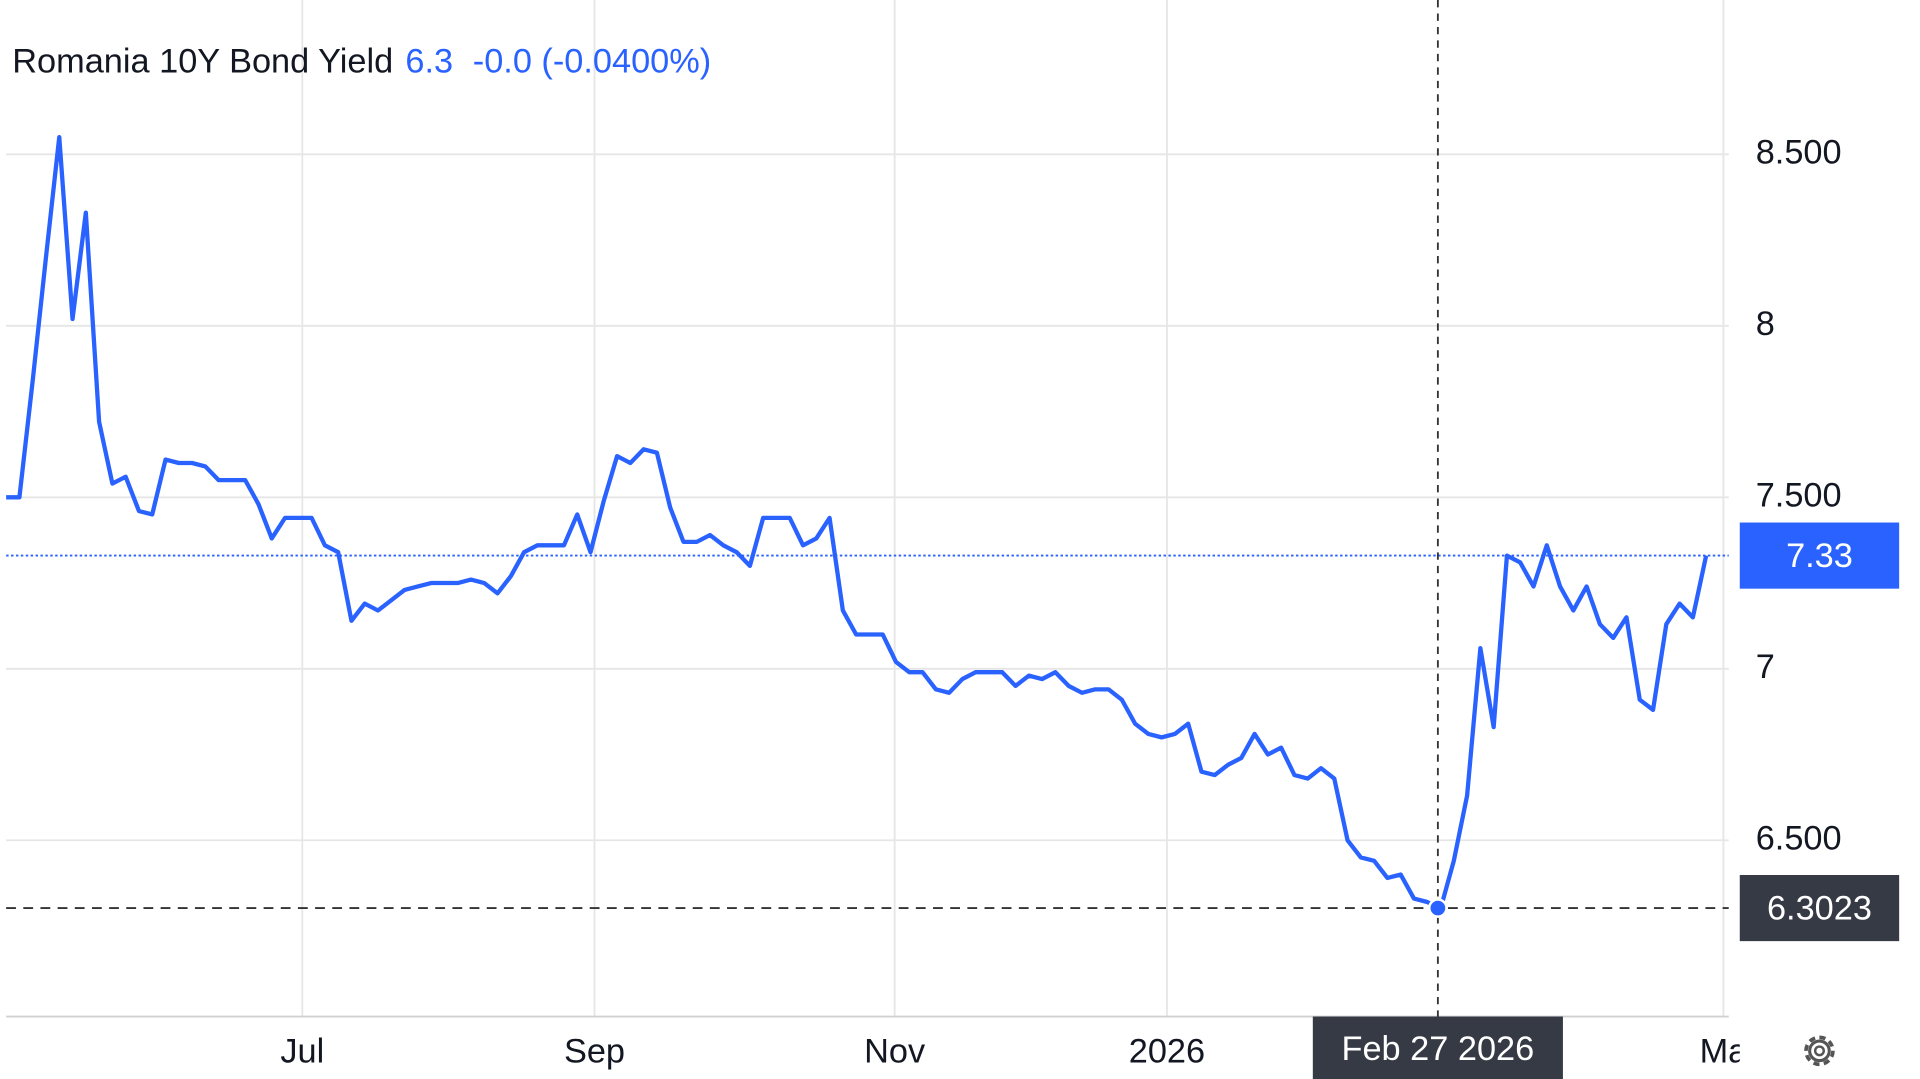 This screenshot has height=1079, width=1920. Describe the element at coordinates (1438, 908) in the screenshot. I see `crosshair-point` at that location.